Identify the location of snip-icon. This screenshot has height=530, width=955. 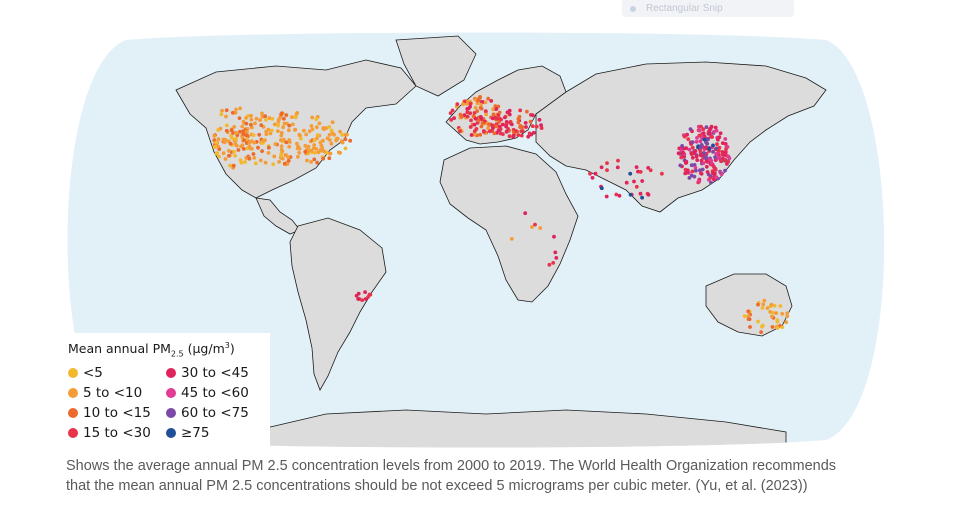
(633, 8).